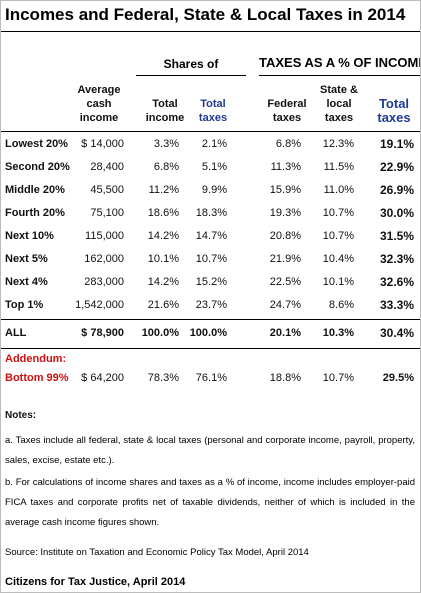  What do you see at coordinates (398, 378) in the screenshot?
I see `cell: 29.5%` at bounding box center [398, 378].